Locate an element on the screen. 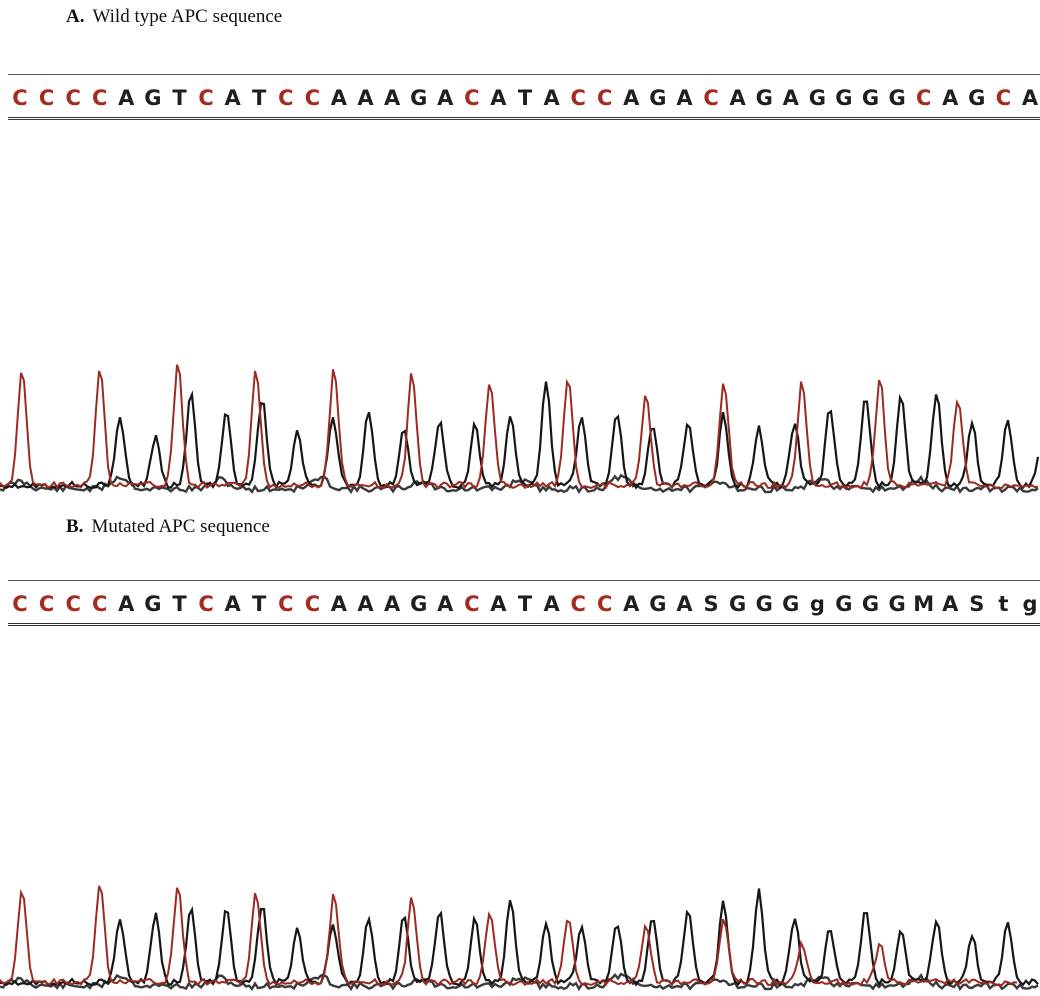 The height and width of the screenshot is (996, 1040). panel-b-chromatogram is located at coordinates (519, 938).